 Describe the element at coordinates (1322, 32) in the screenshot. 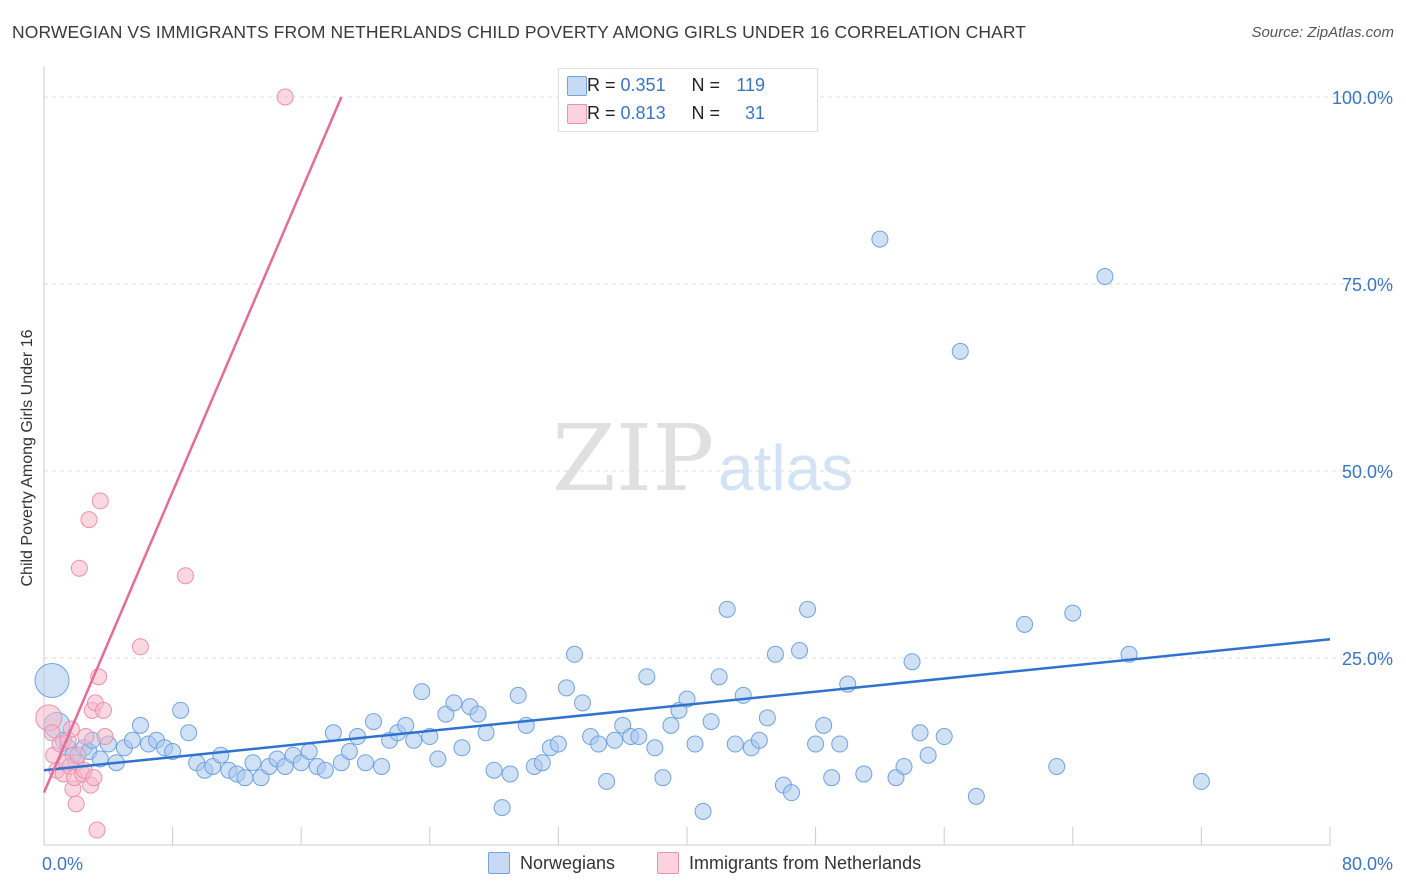

I see `source-label: Source: ZipAtlas.com` at that location.